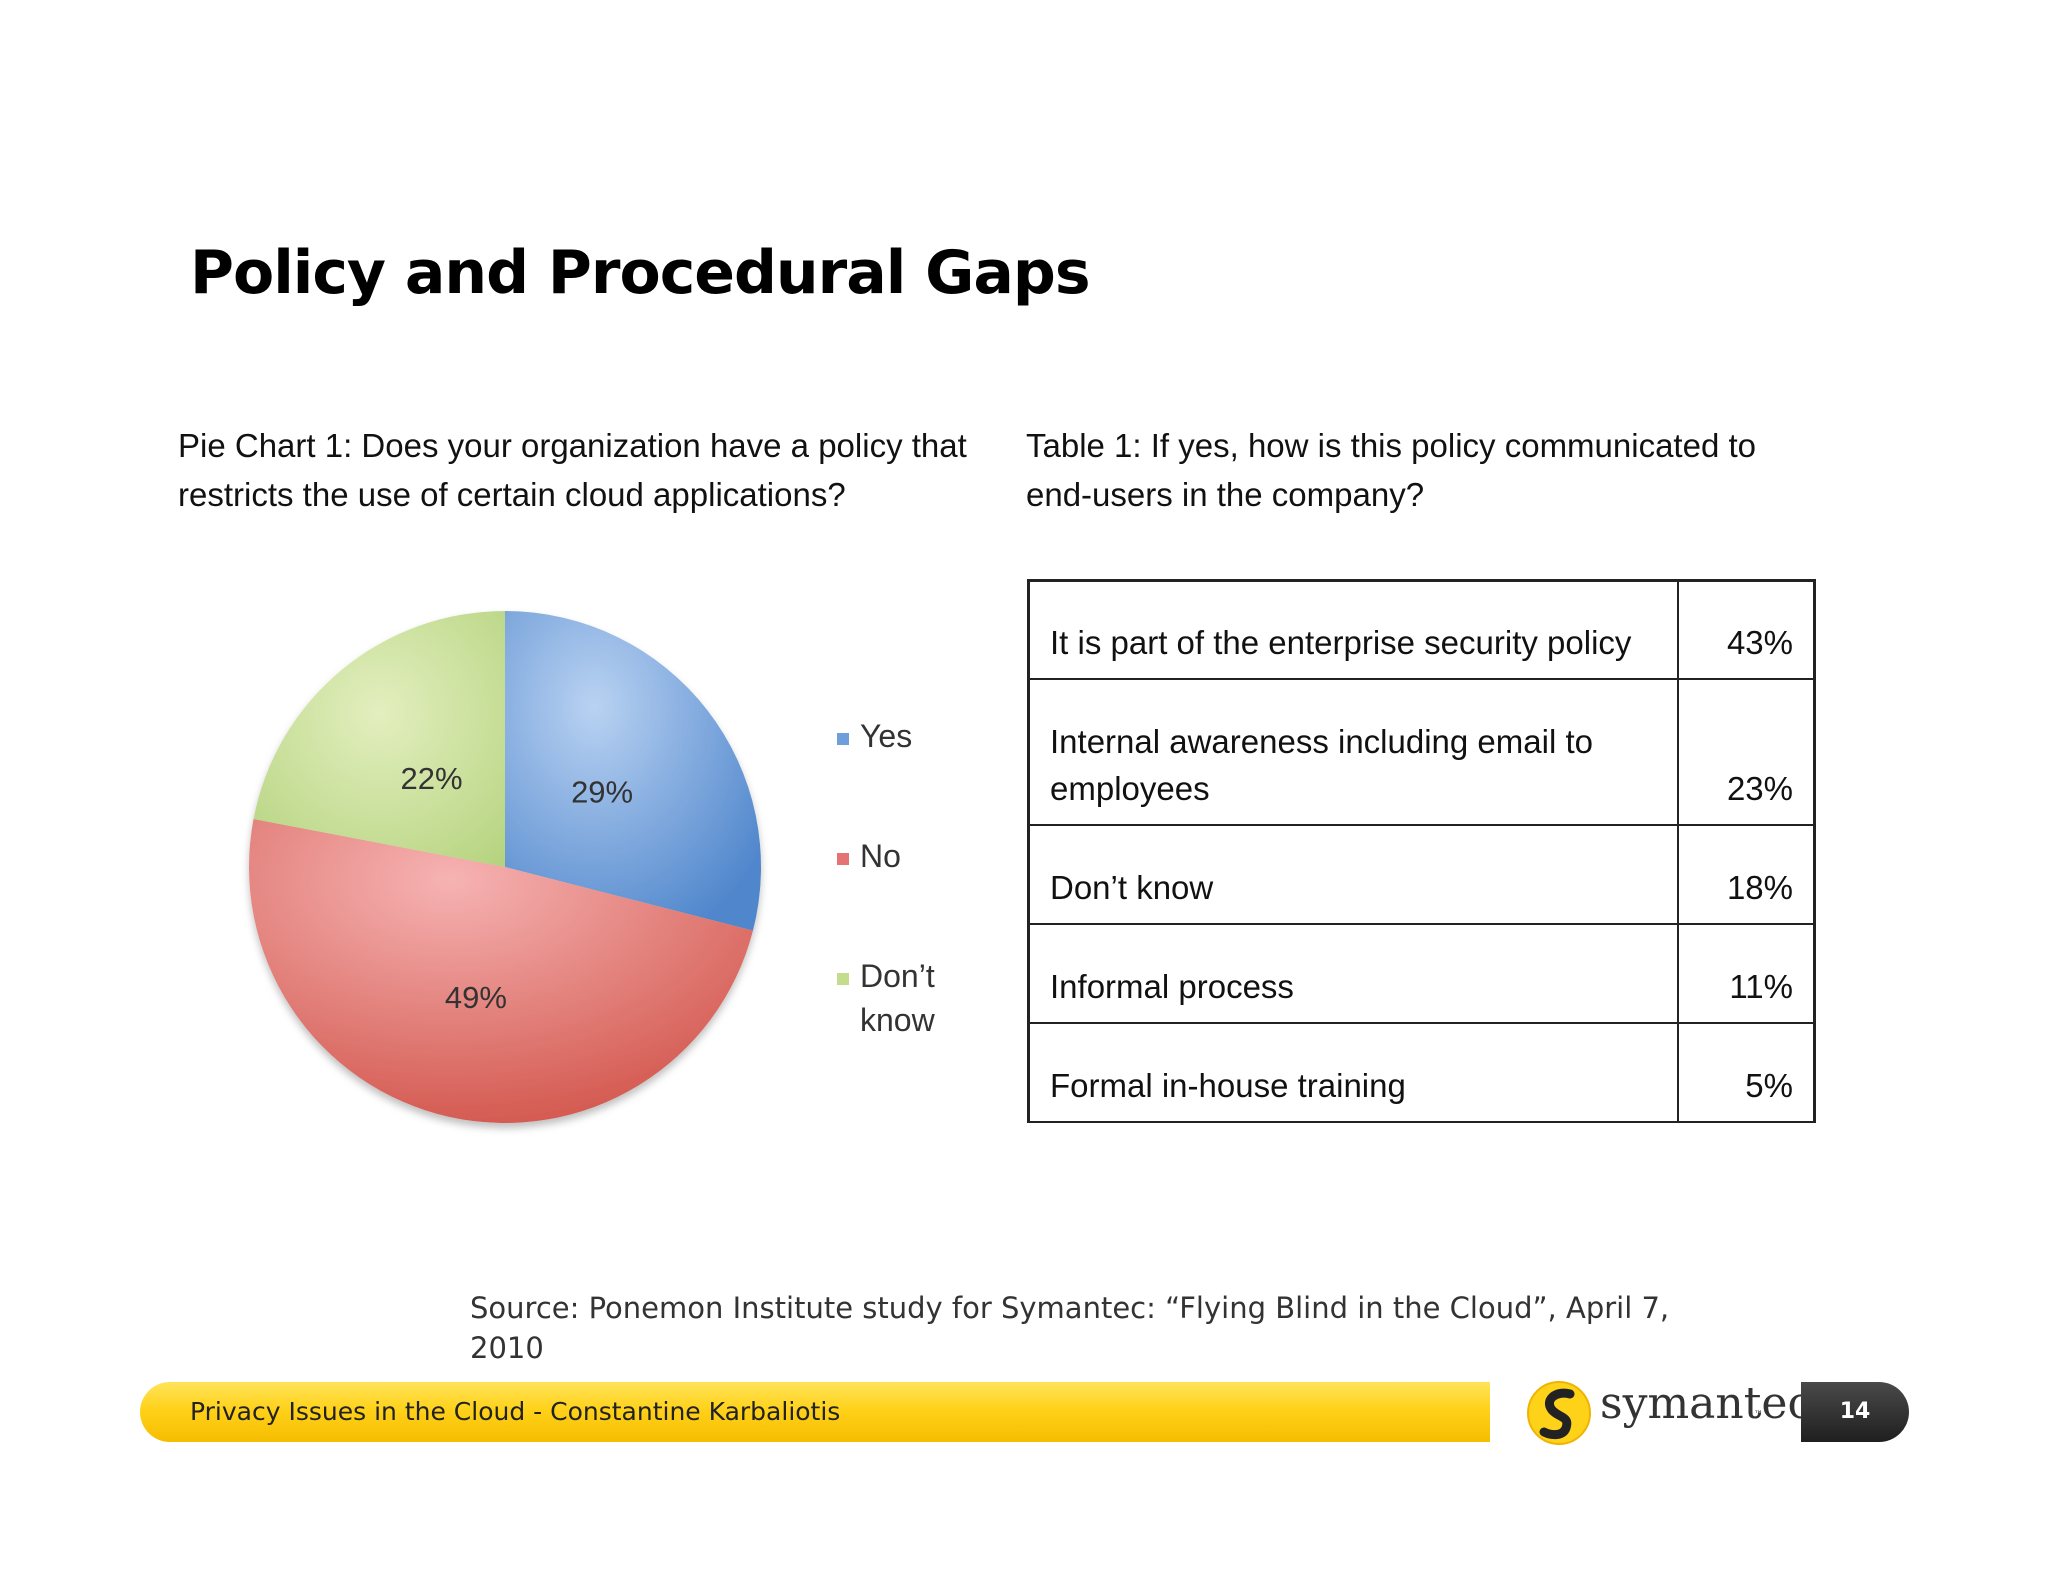  What do you see at coordinates (1746, 1072) in the screenshot?
I see `row-value: 5%` at bounding box center [1746, 1072].